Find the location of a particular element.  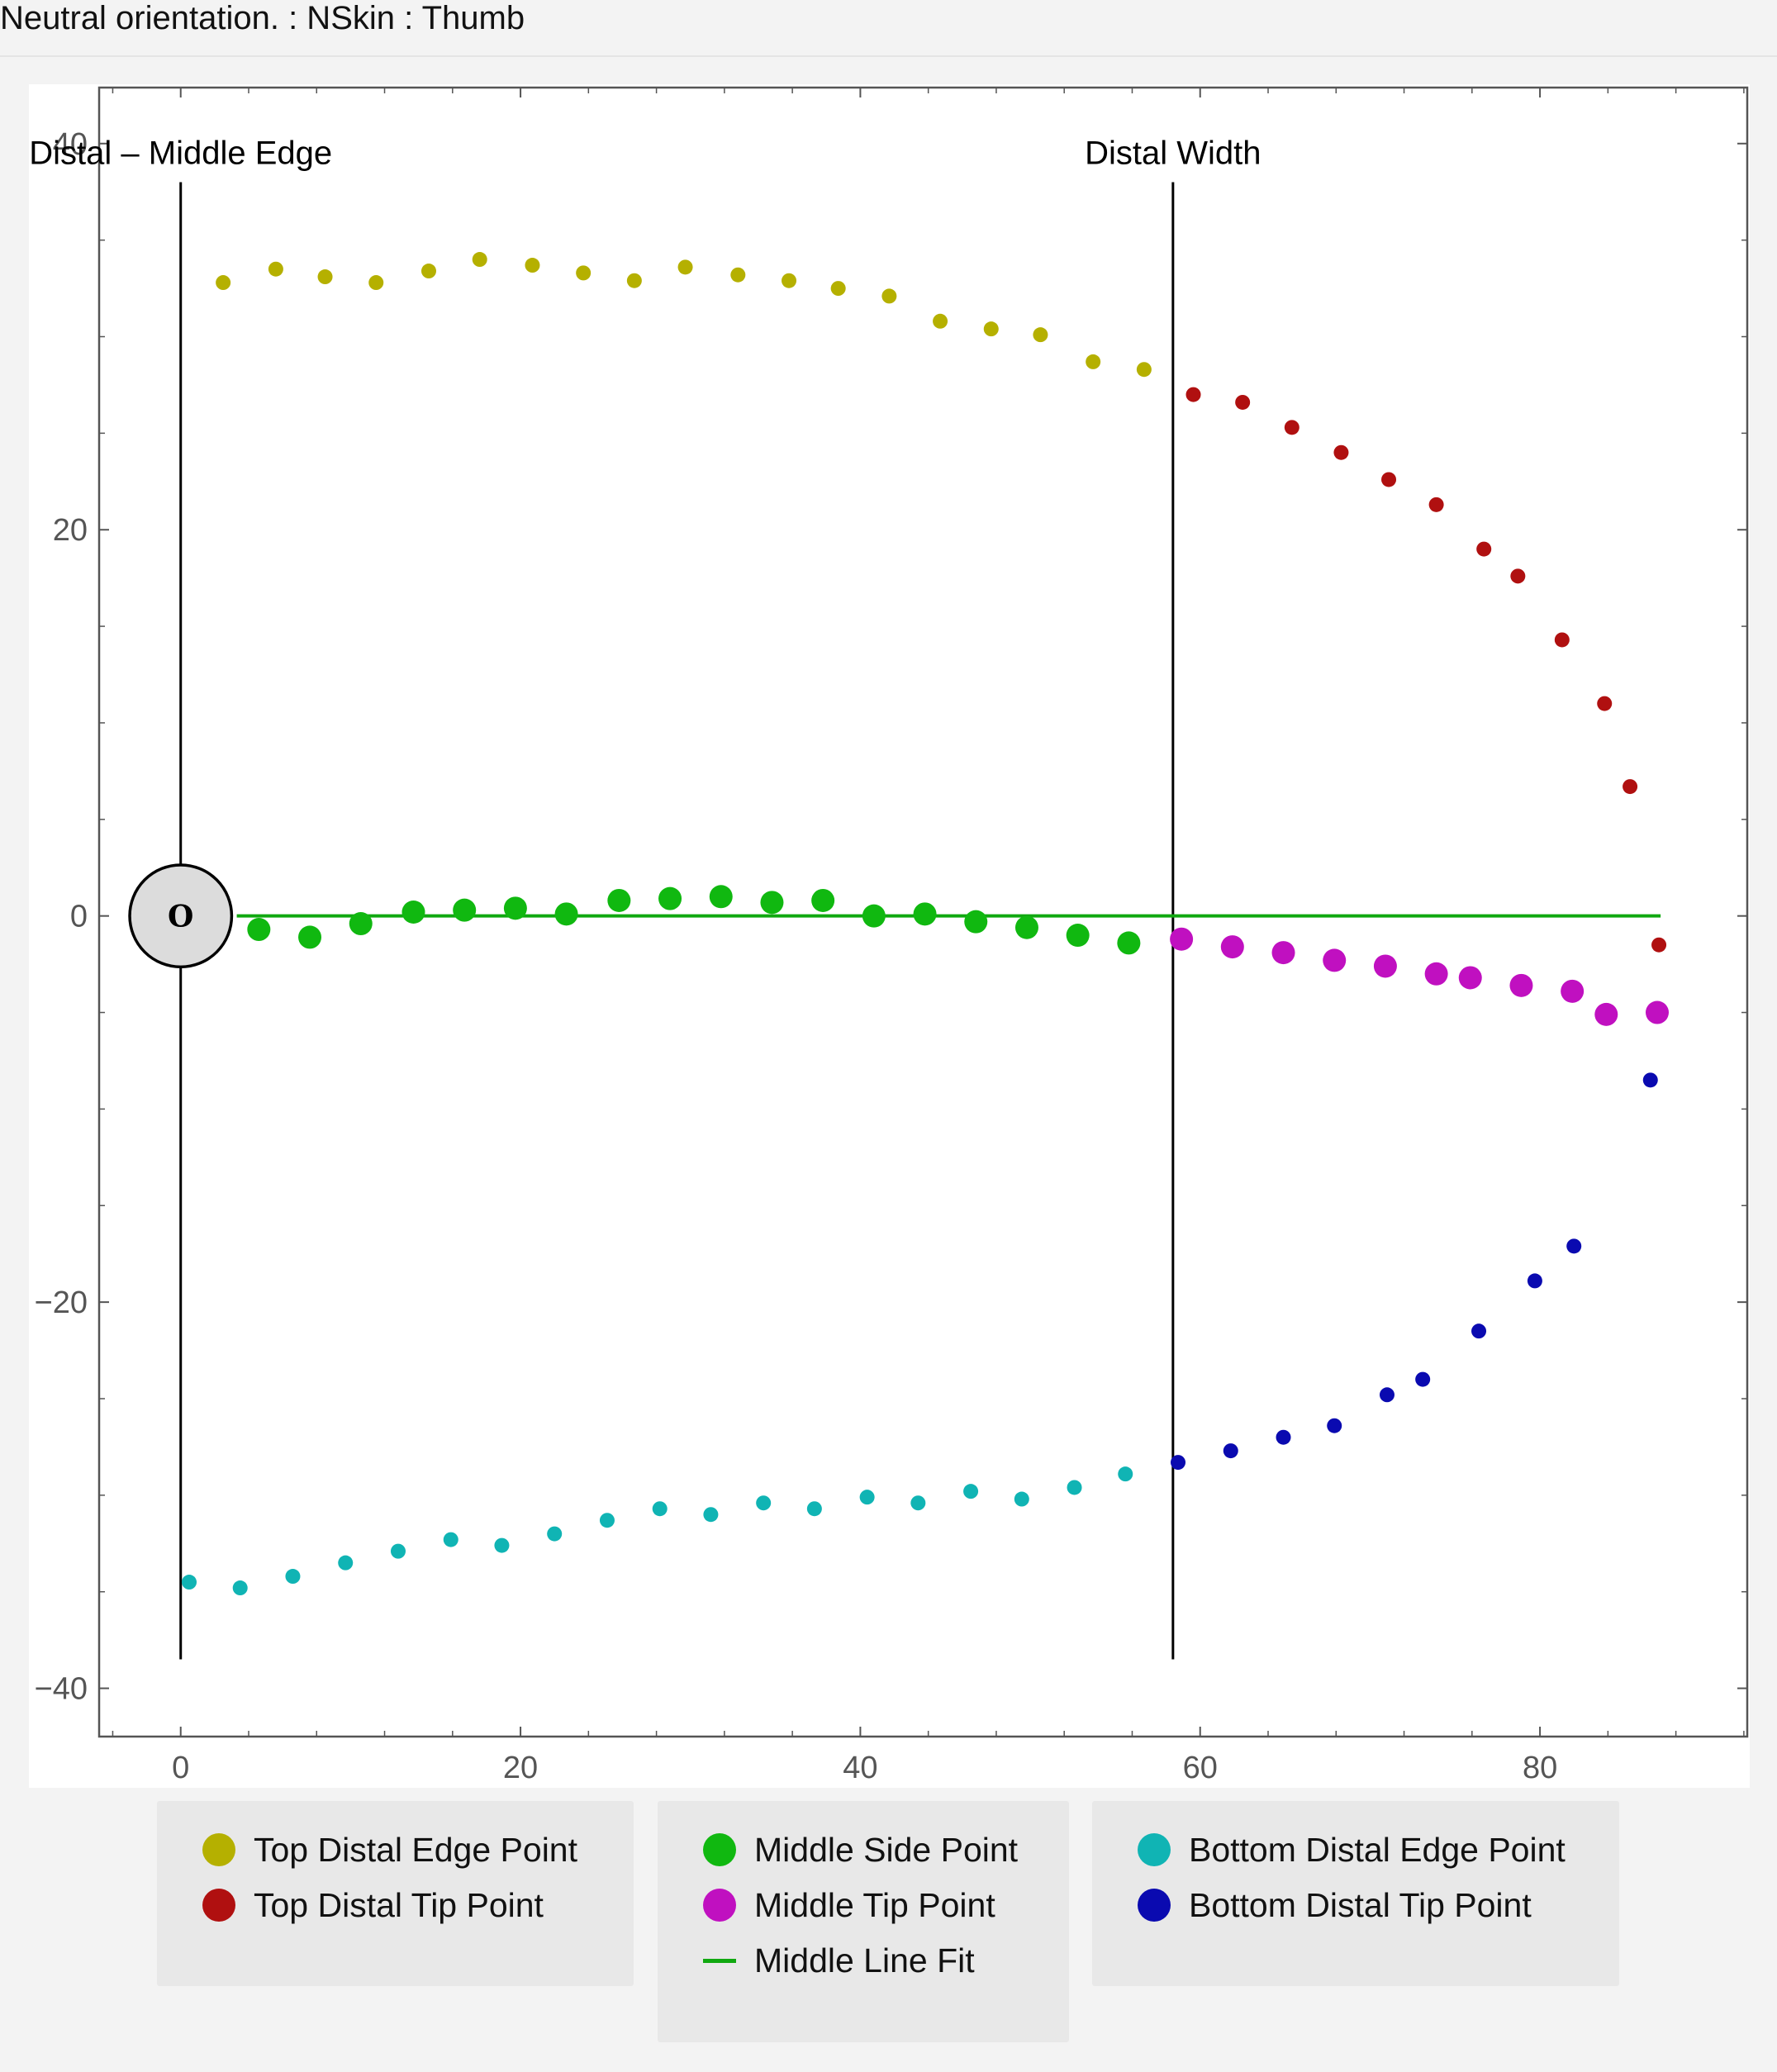

legend-line-swatch is located at coordinates (719, 1960).